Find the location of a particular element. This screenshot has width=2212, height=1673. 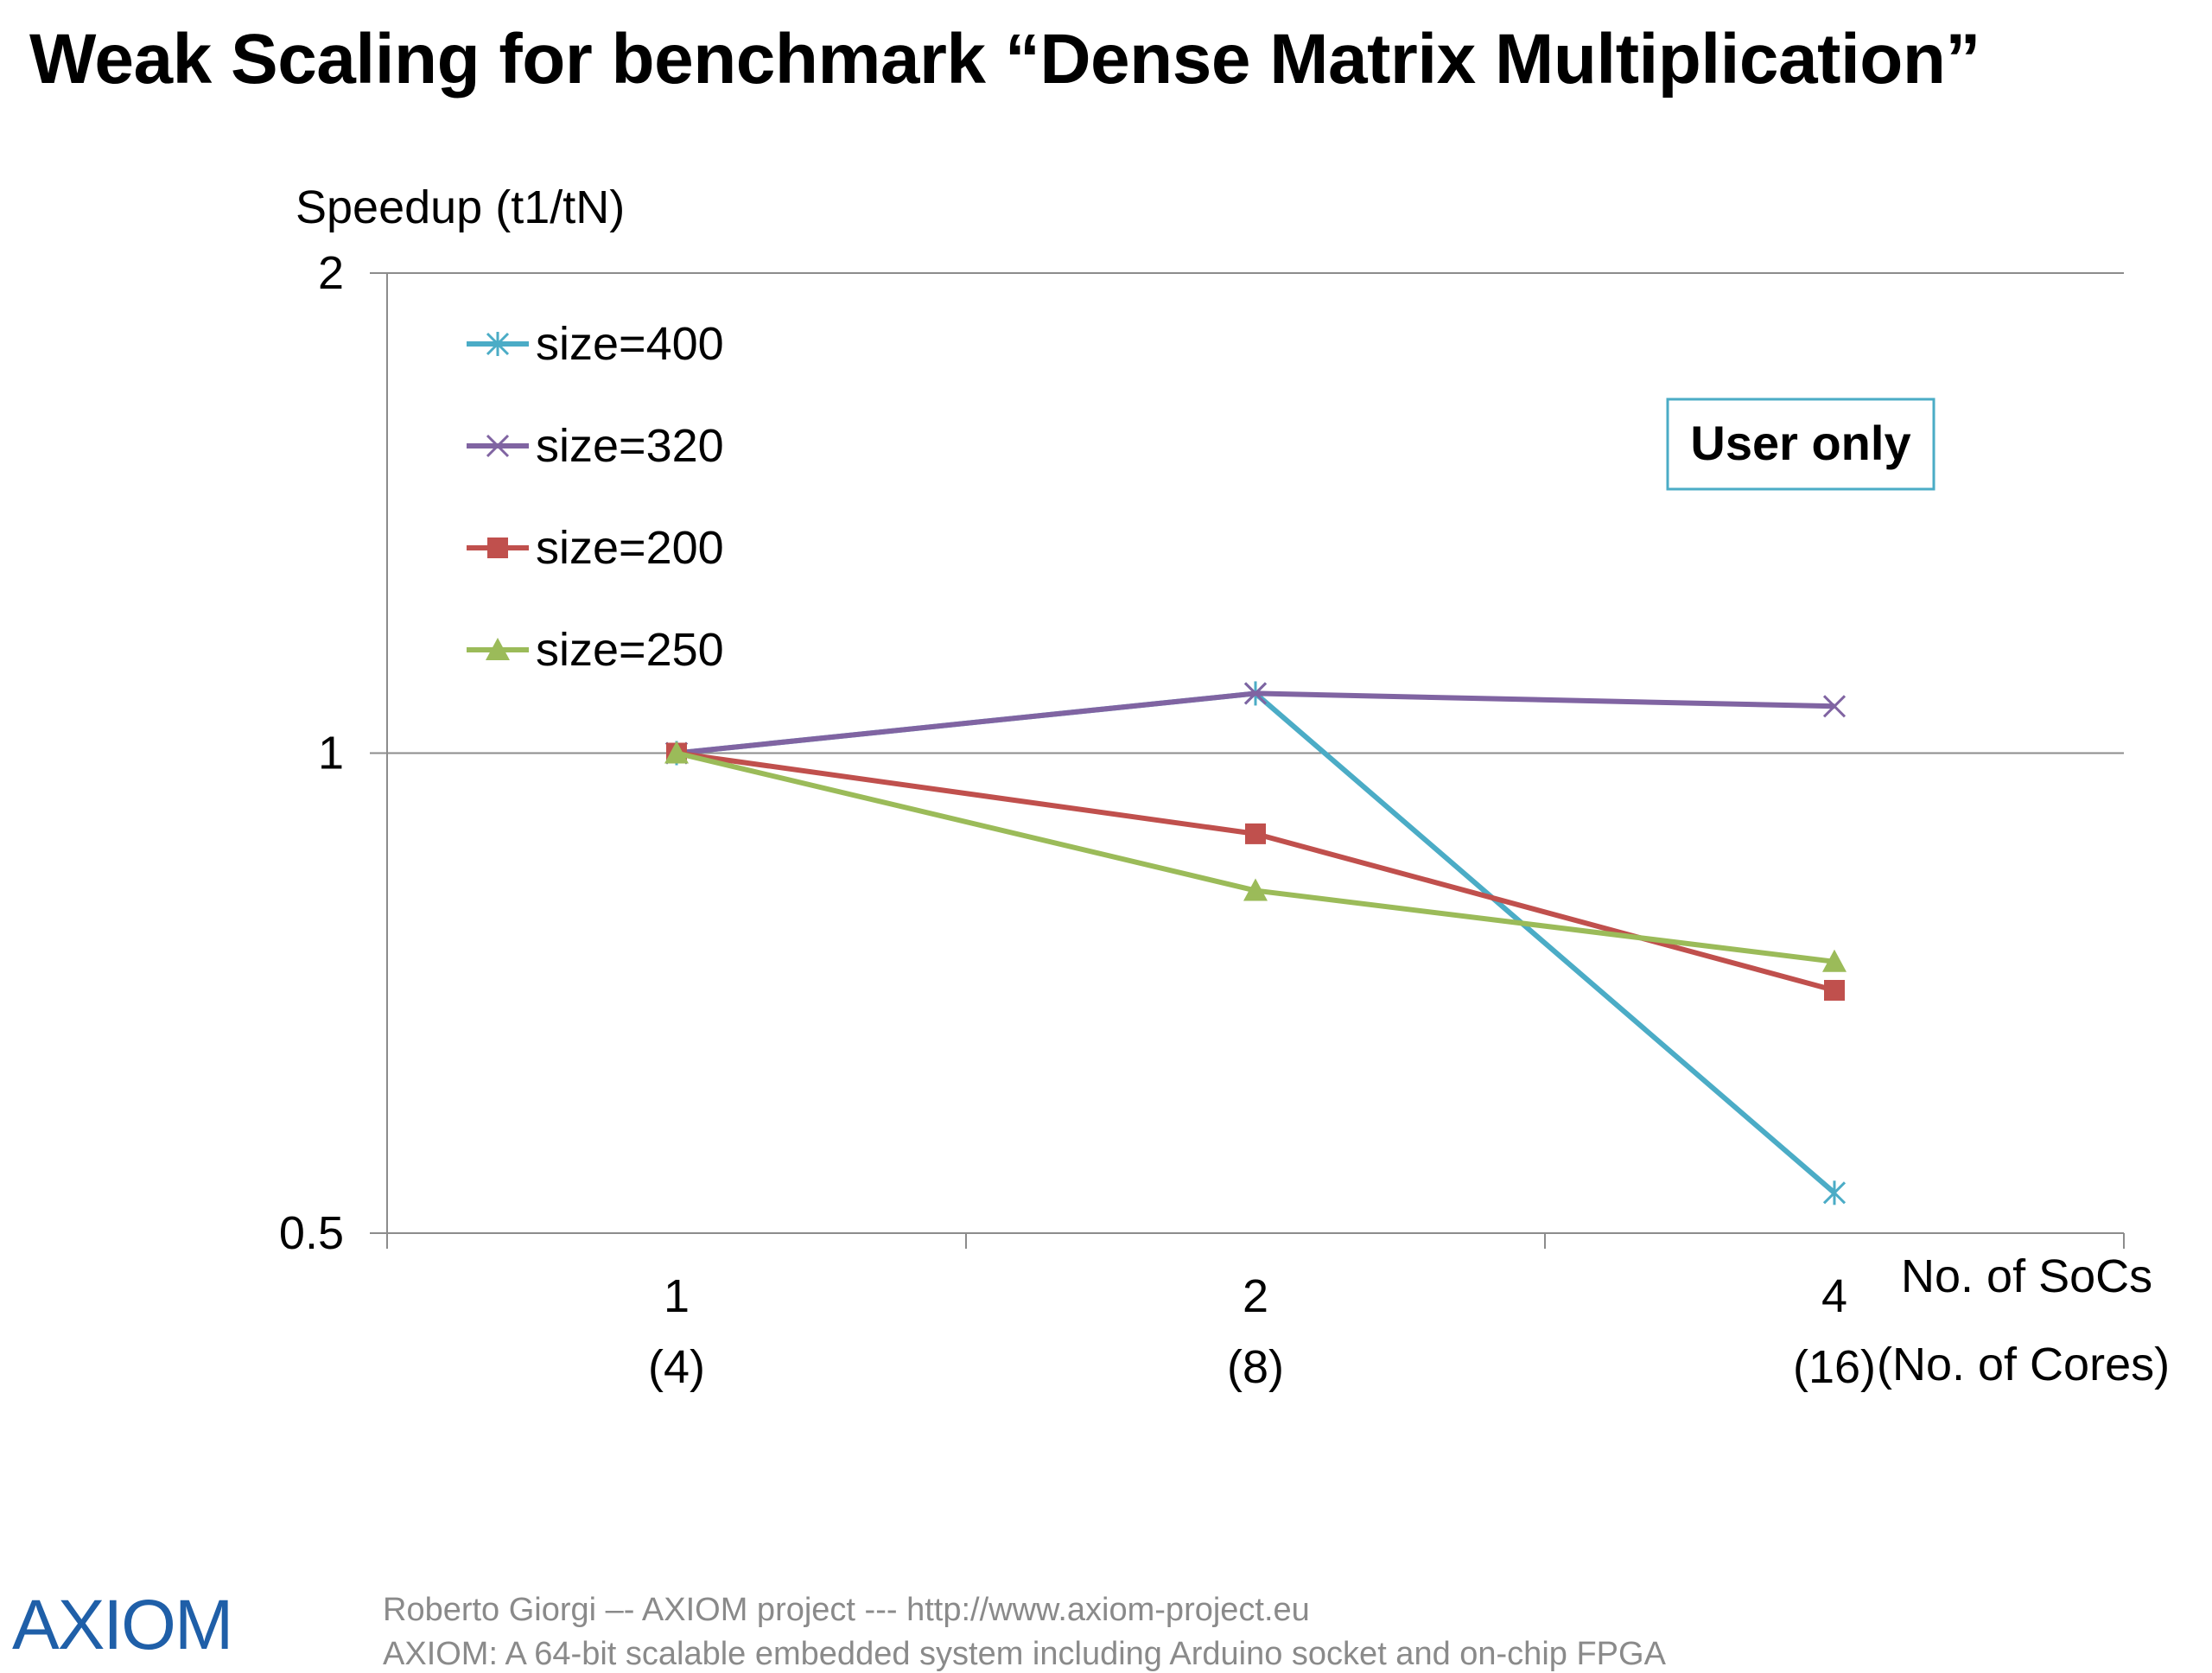

annotation-box is located at coordinates (1801, 444).